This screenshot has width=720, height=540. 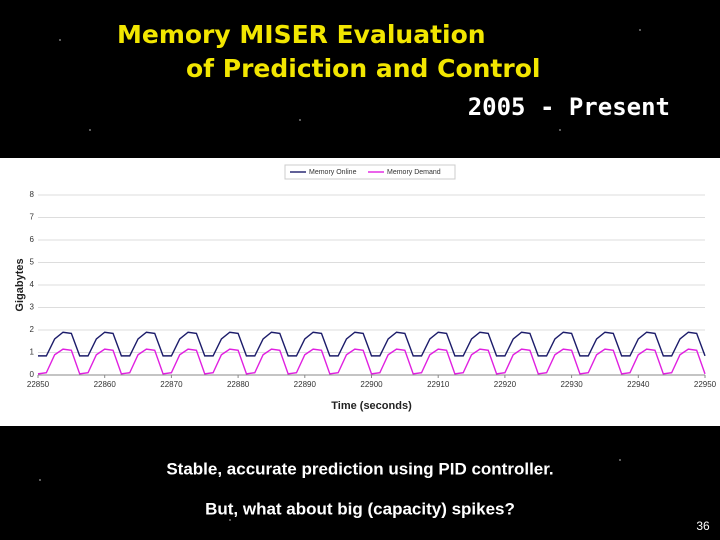 I want to click on x-tick-label: 22930, so click(x=571, y=384).